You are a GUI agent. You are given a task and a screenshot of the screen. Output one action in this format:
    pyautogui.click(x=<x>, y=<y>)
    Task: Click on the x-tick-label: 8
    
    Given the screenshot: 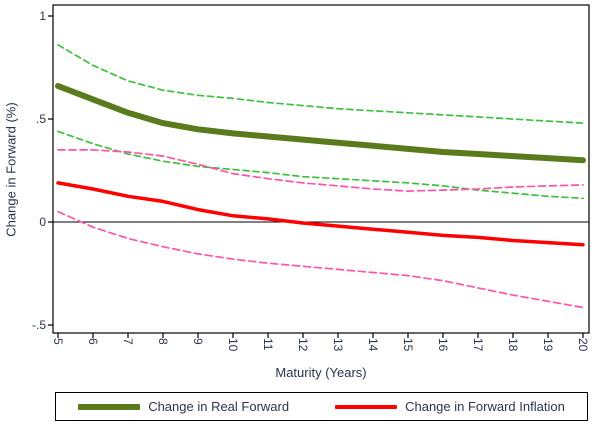 What is the action you would take?
    pyautogui.click(x=163, y=341)
    